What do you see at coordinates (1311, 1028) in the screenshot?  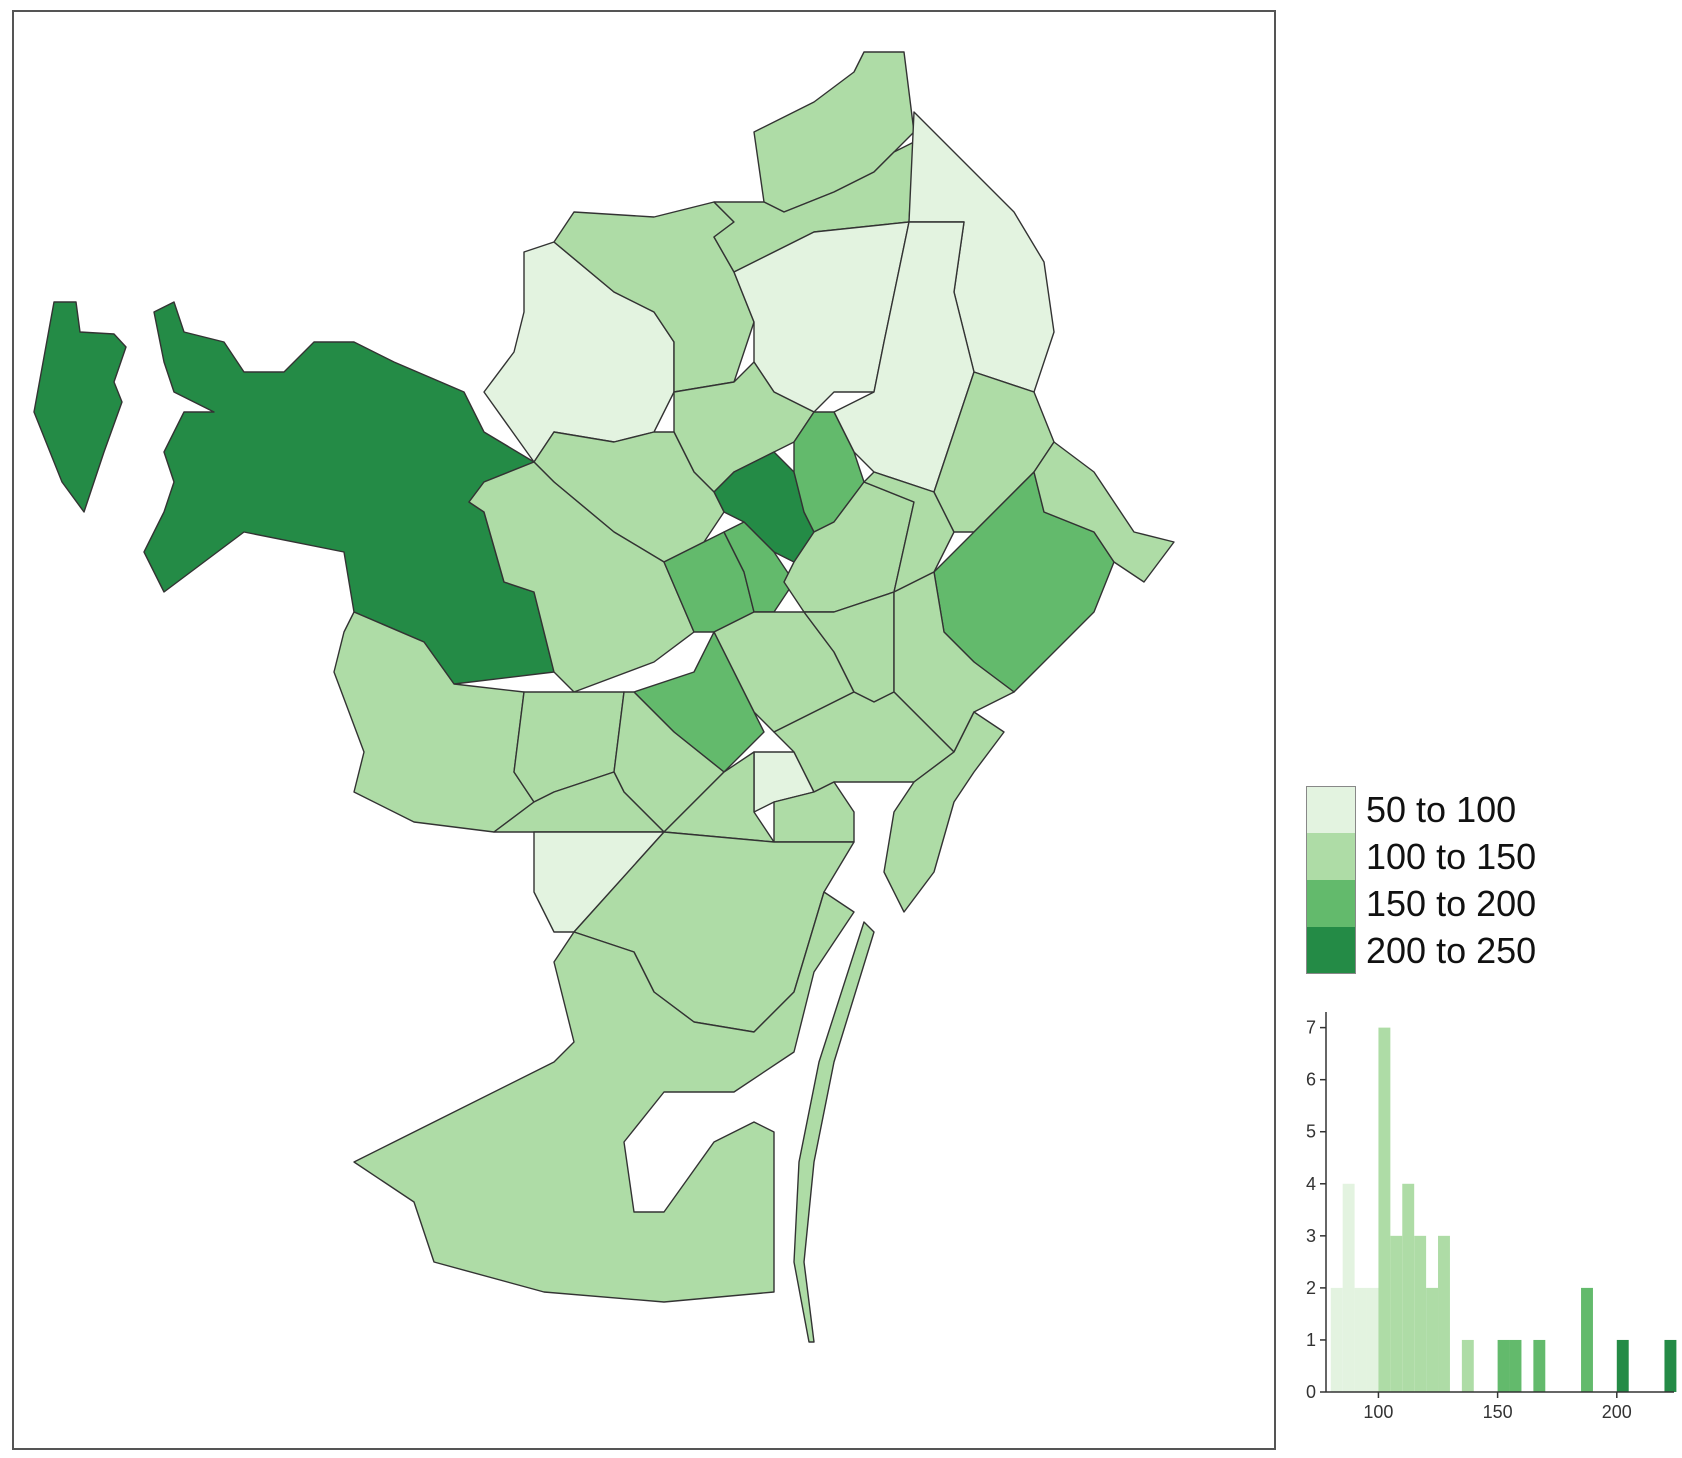 I see `y-tick-label: 7` at bounding box center [1311, 1028].